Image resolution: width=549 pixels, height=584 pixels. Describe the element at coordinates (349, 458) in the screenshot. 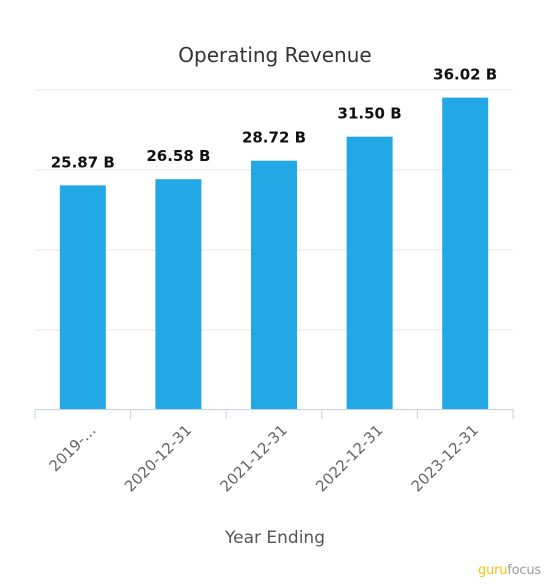

I see `x-tick-label: 2022-12-31` at that location.